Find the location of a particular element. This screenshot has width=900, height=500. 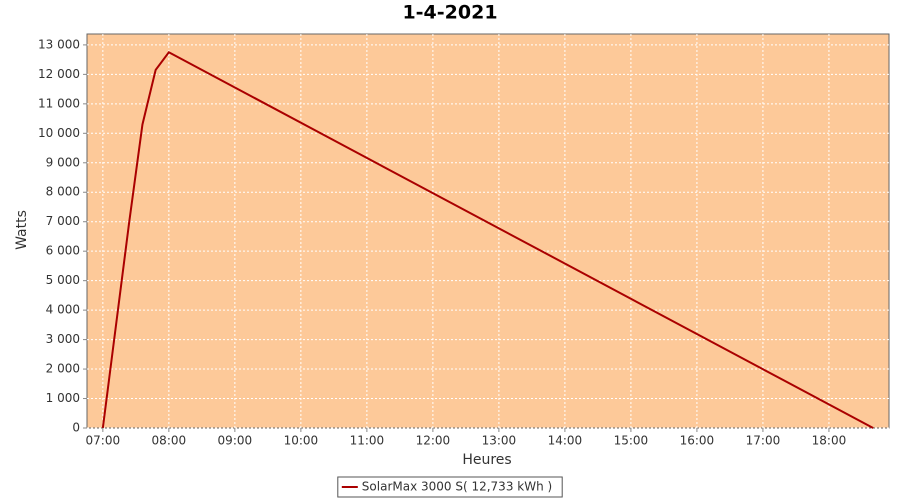

y-tick-label: 0 is located at coordinates (76, 428).